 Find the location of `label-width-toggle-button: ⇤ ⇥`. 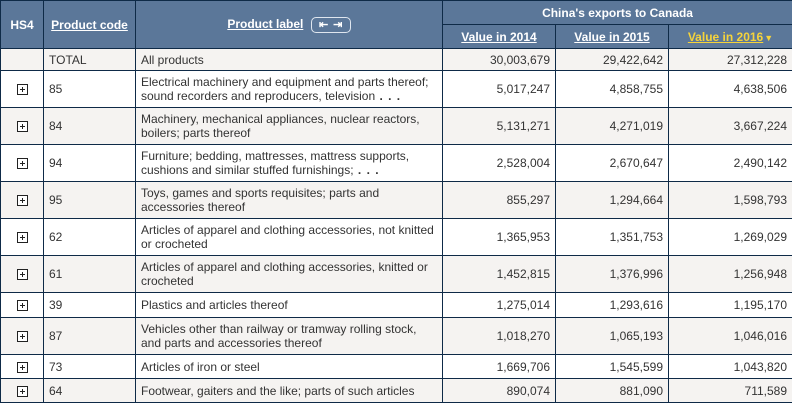

label-width-toggle-button: ⇤ ⇥ is located at coordinates (330, 24).